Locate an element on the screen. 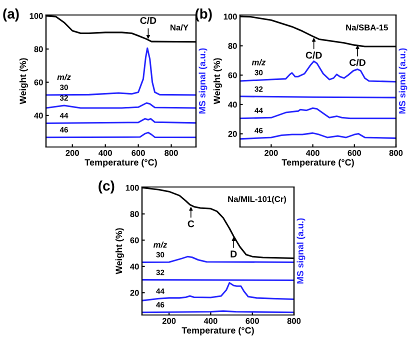 The width and height of the screenshot is (415, 343). text: Na/Y is located at coordinates (179, 27).